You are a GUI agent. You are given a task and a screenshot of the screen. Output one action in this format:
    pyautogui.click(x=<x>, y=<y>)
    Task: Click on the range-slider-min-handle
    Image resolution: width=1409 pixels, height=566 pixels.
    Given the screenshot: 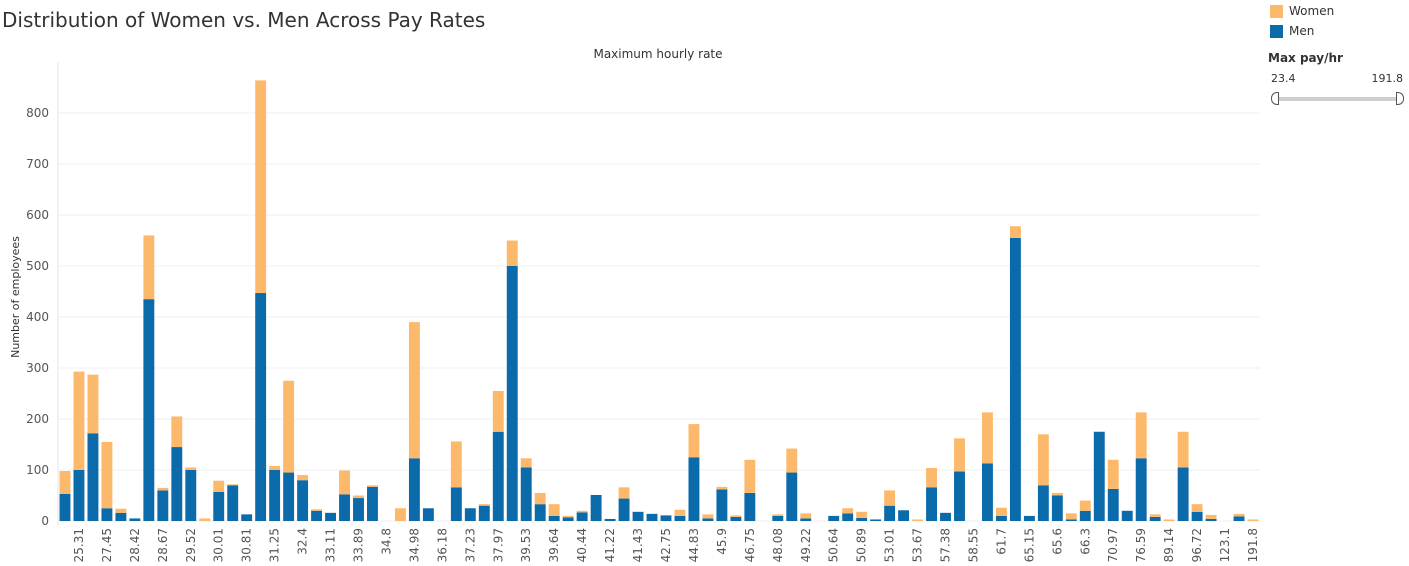 What is the action you would take?
    pyautogui.click(x=1275, y=98)
    